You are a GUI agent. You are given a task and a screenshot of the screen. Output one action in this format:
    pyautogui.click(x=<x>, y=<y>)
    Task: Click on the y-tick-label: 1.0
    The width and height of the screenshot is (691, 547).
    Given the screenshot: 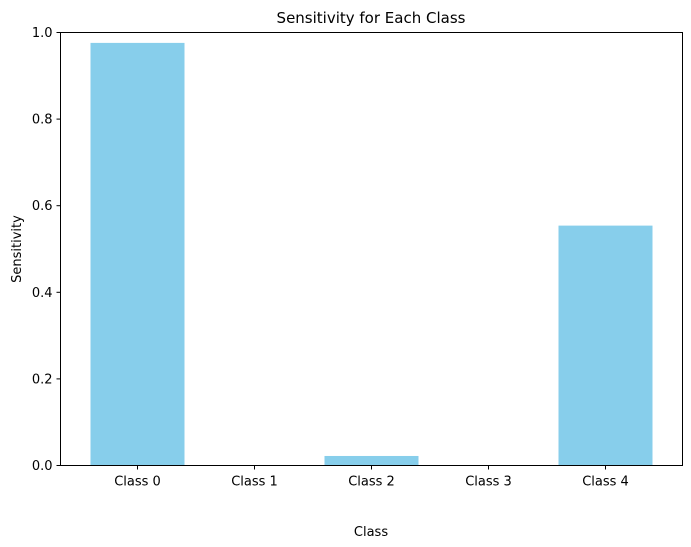 What is the action you would take?
    pyautogui.click(x=42, y=33)
    